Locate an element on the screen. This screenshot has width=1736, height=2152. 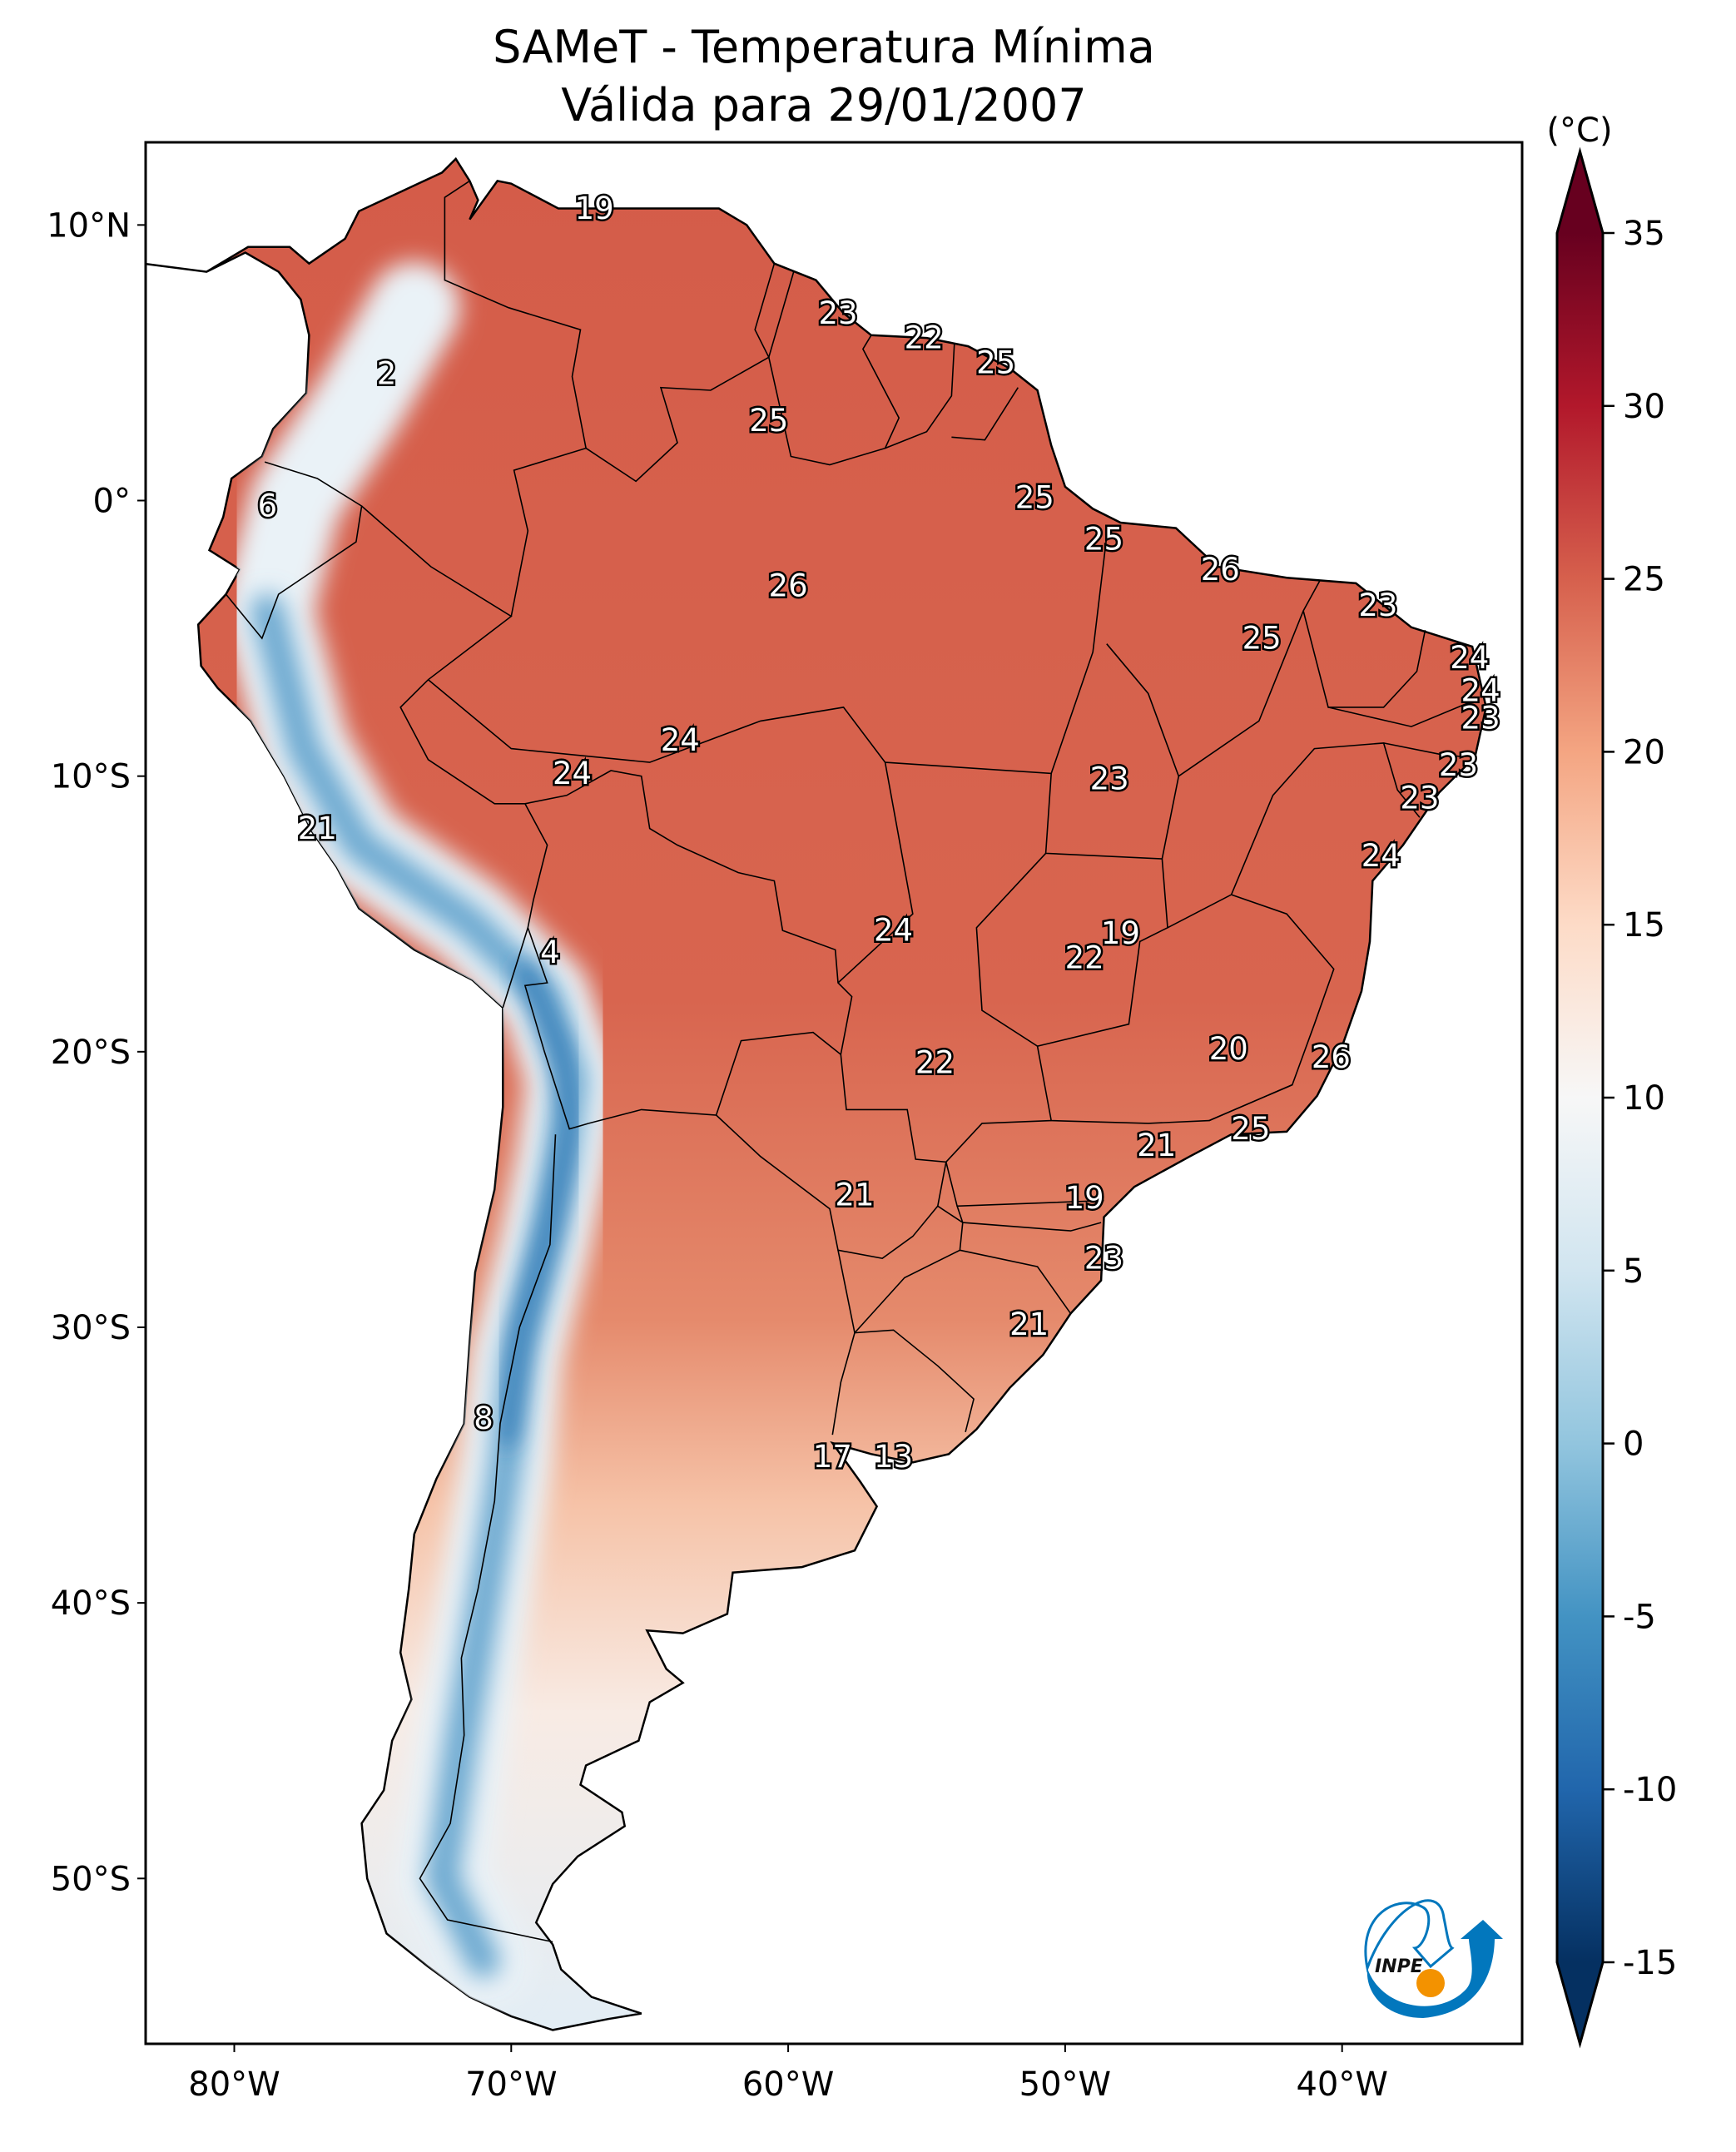
y-tick-label: 30°S is located at coordinates (91, 1328).